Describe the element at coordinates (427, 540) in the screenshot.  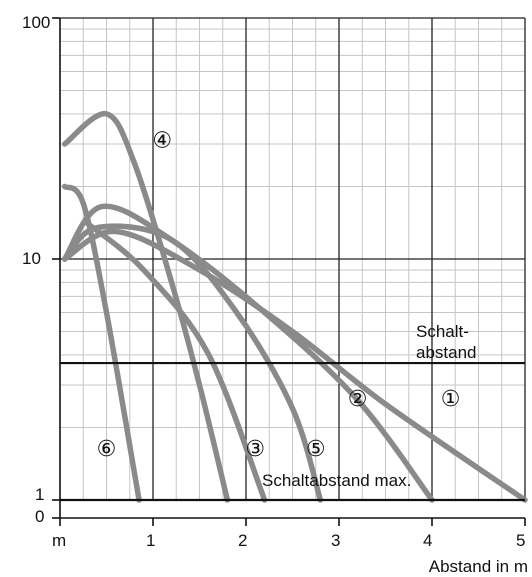
I see `x-tick-label-4: 4` at that location.